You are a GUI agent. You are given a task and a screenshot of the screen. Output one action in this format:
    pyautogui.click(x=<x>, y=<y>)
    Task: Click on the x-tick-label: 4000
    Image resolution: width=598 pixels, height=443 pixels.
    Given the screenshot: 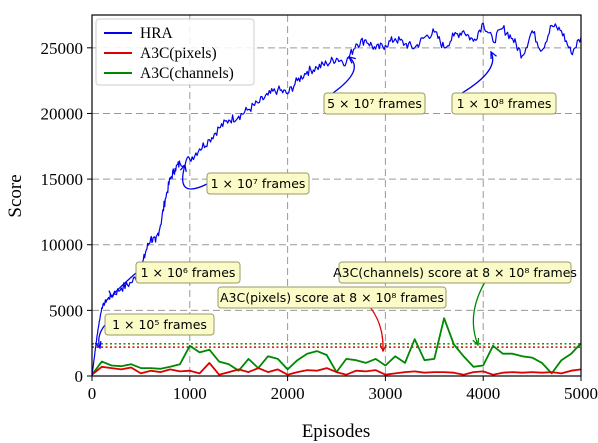 What is the action you would take?
    pyautogui.click(x=483, y=393)
    